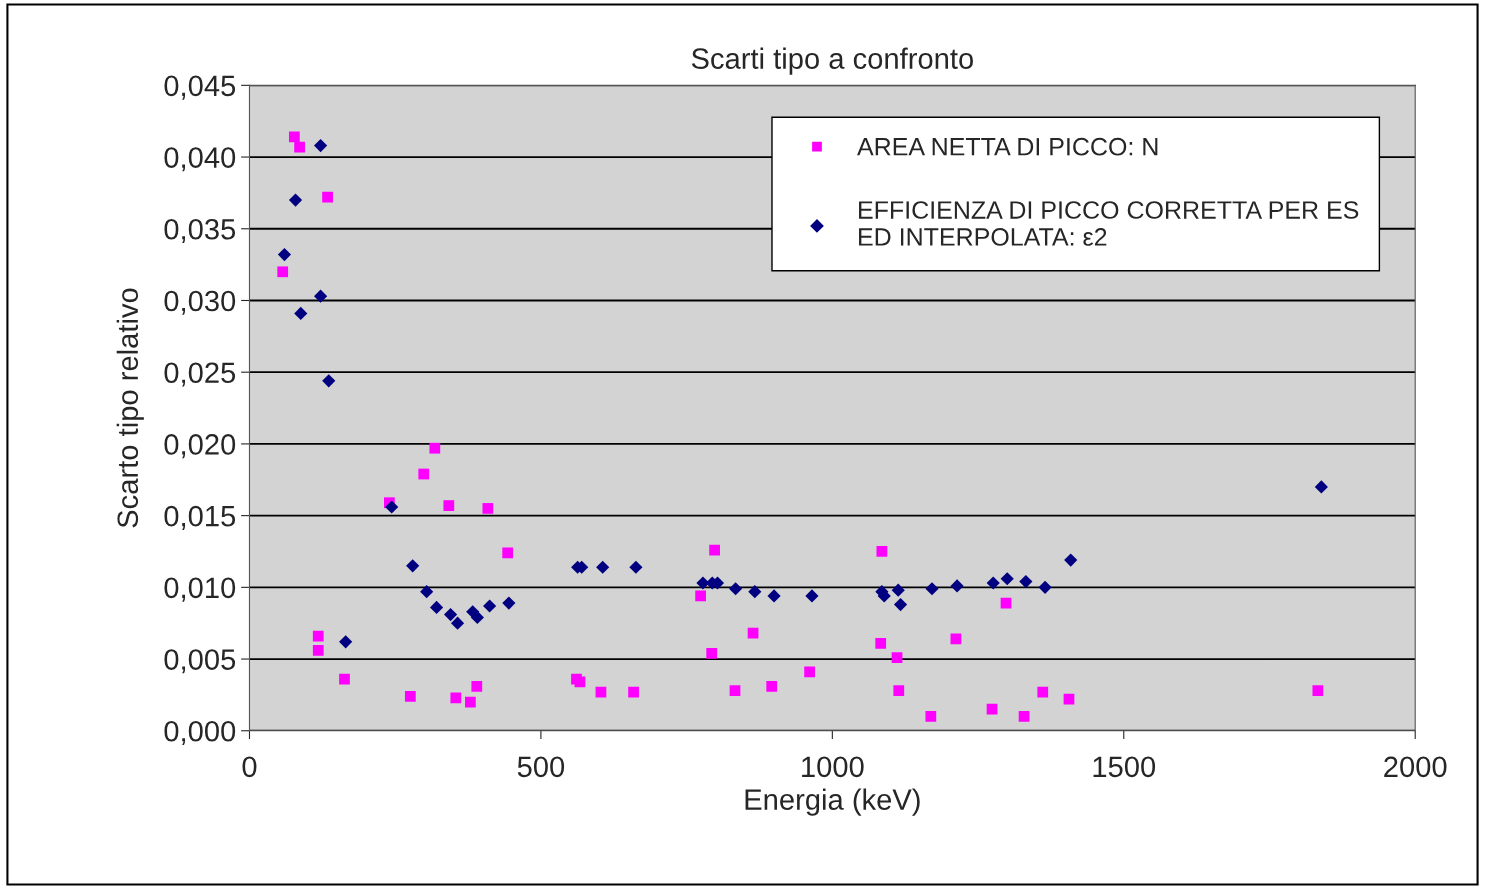  I want to click on y-tick-label: 0,030, so click(200, 302).